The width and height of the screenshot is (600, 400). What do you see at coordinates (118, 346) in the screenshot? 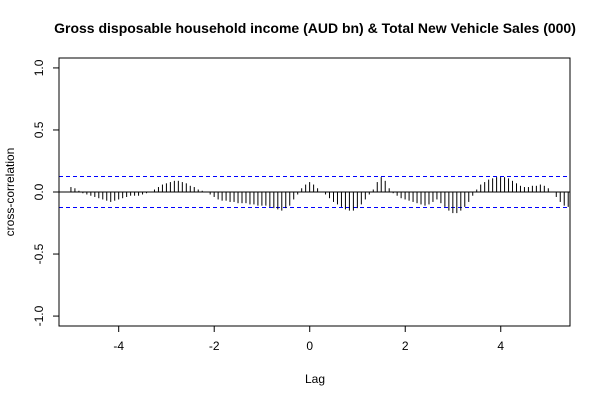
I see `x-tick-label: -4` at bounding box center [118, 346].